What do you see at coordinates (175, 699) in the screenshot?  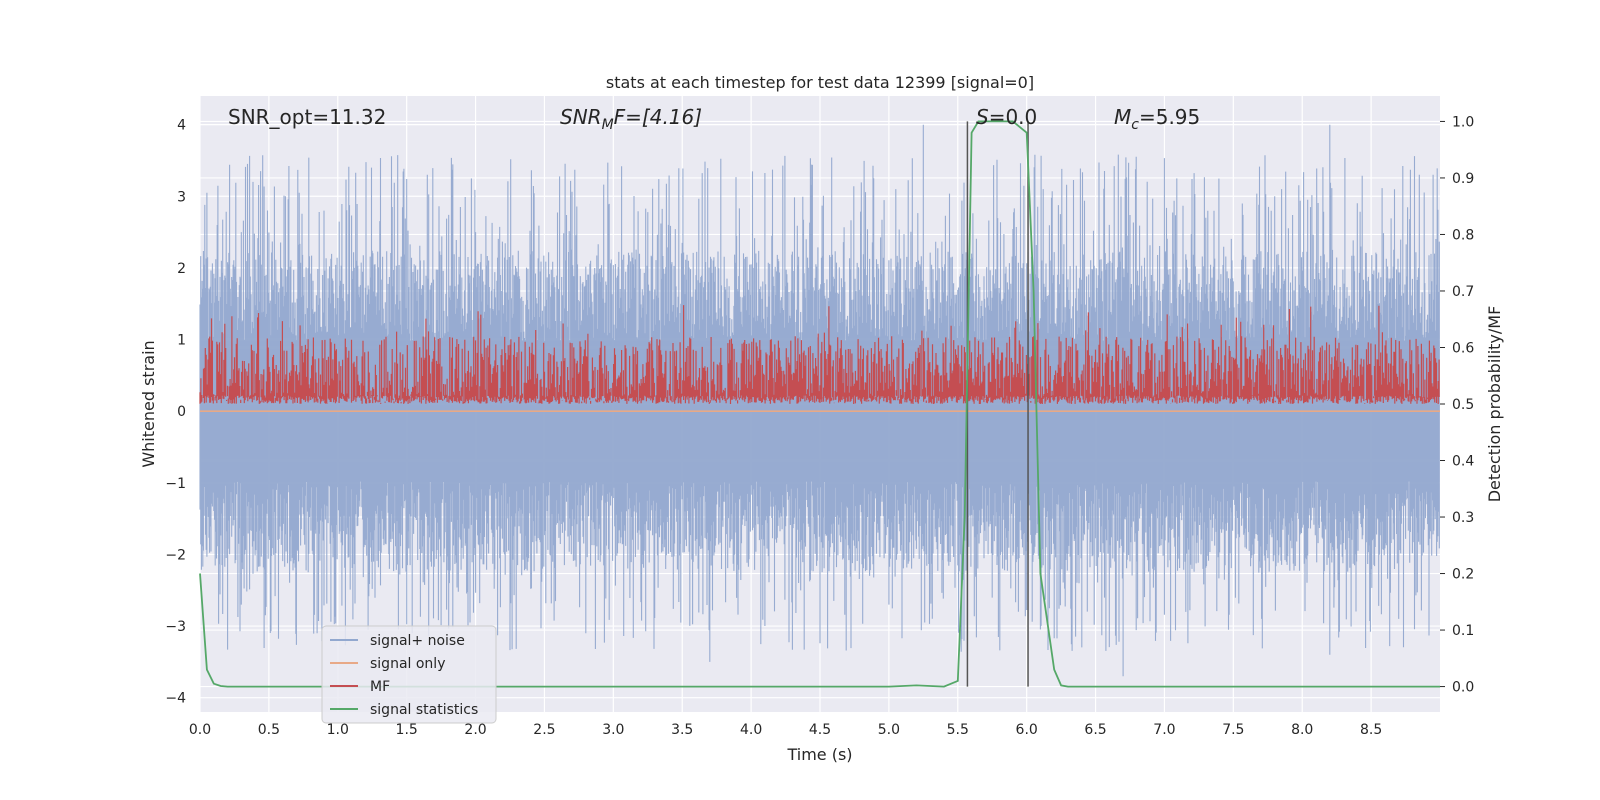 I see `y-left-tick-label: −4` at bounding box center [175, 699].